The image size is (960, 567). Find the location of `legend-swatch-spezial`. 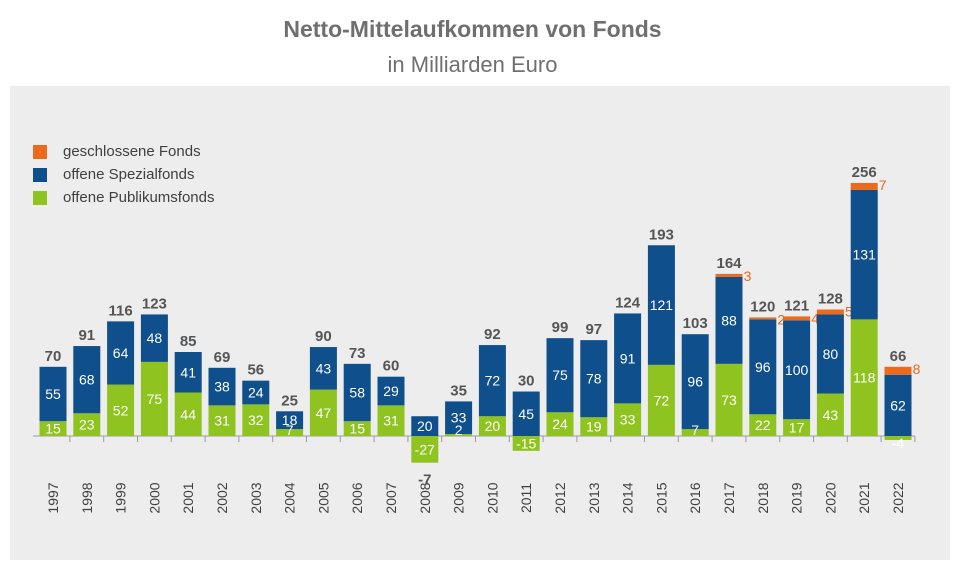

legend-swatch-spezial is located at coordinates (40, 174).